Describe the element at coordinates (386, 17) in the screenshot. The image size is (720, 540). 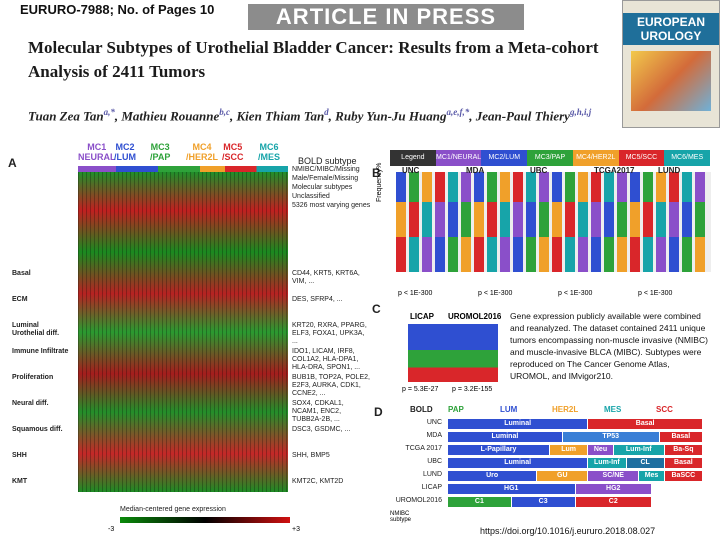
I see `article-in-press-banner: ARTICLE IN PRESS` at that location.